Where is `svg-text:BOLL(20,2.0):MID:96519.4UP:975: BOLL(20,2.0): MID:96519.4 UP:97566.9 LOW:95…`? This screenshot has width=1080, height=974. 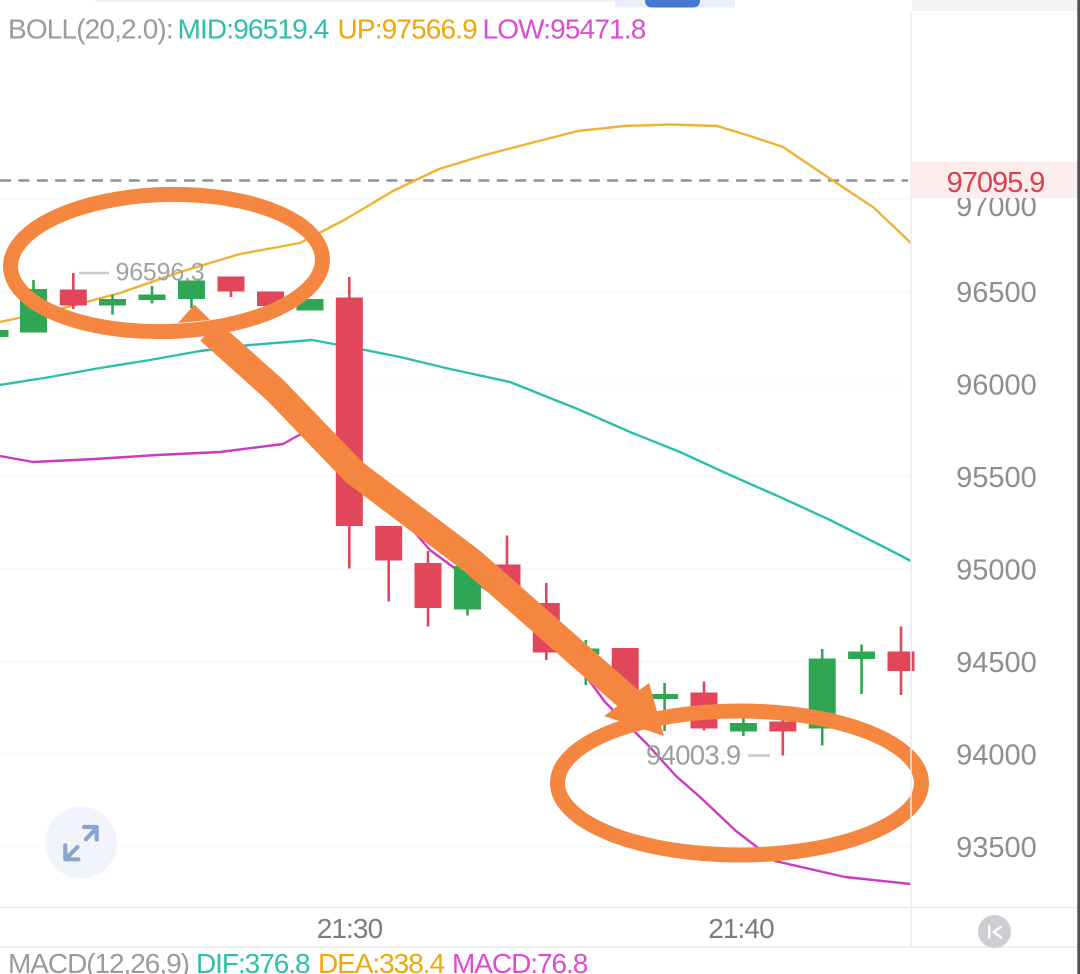
svg-text:BOLL(20,2.0):MID:96519.4UP:975: BOLL(20,2.0): MID:96519.4 UP:97566.9 LOW:95… is located at coordinates (327, 29).